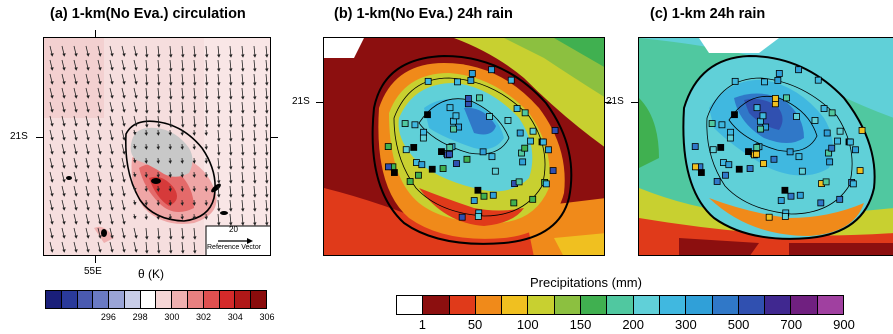  What do you see at coordinates (633, 324) in the screenshot?
I see `colorbar-tick-label: 200` at bounding box center [633, 324].